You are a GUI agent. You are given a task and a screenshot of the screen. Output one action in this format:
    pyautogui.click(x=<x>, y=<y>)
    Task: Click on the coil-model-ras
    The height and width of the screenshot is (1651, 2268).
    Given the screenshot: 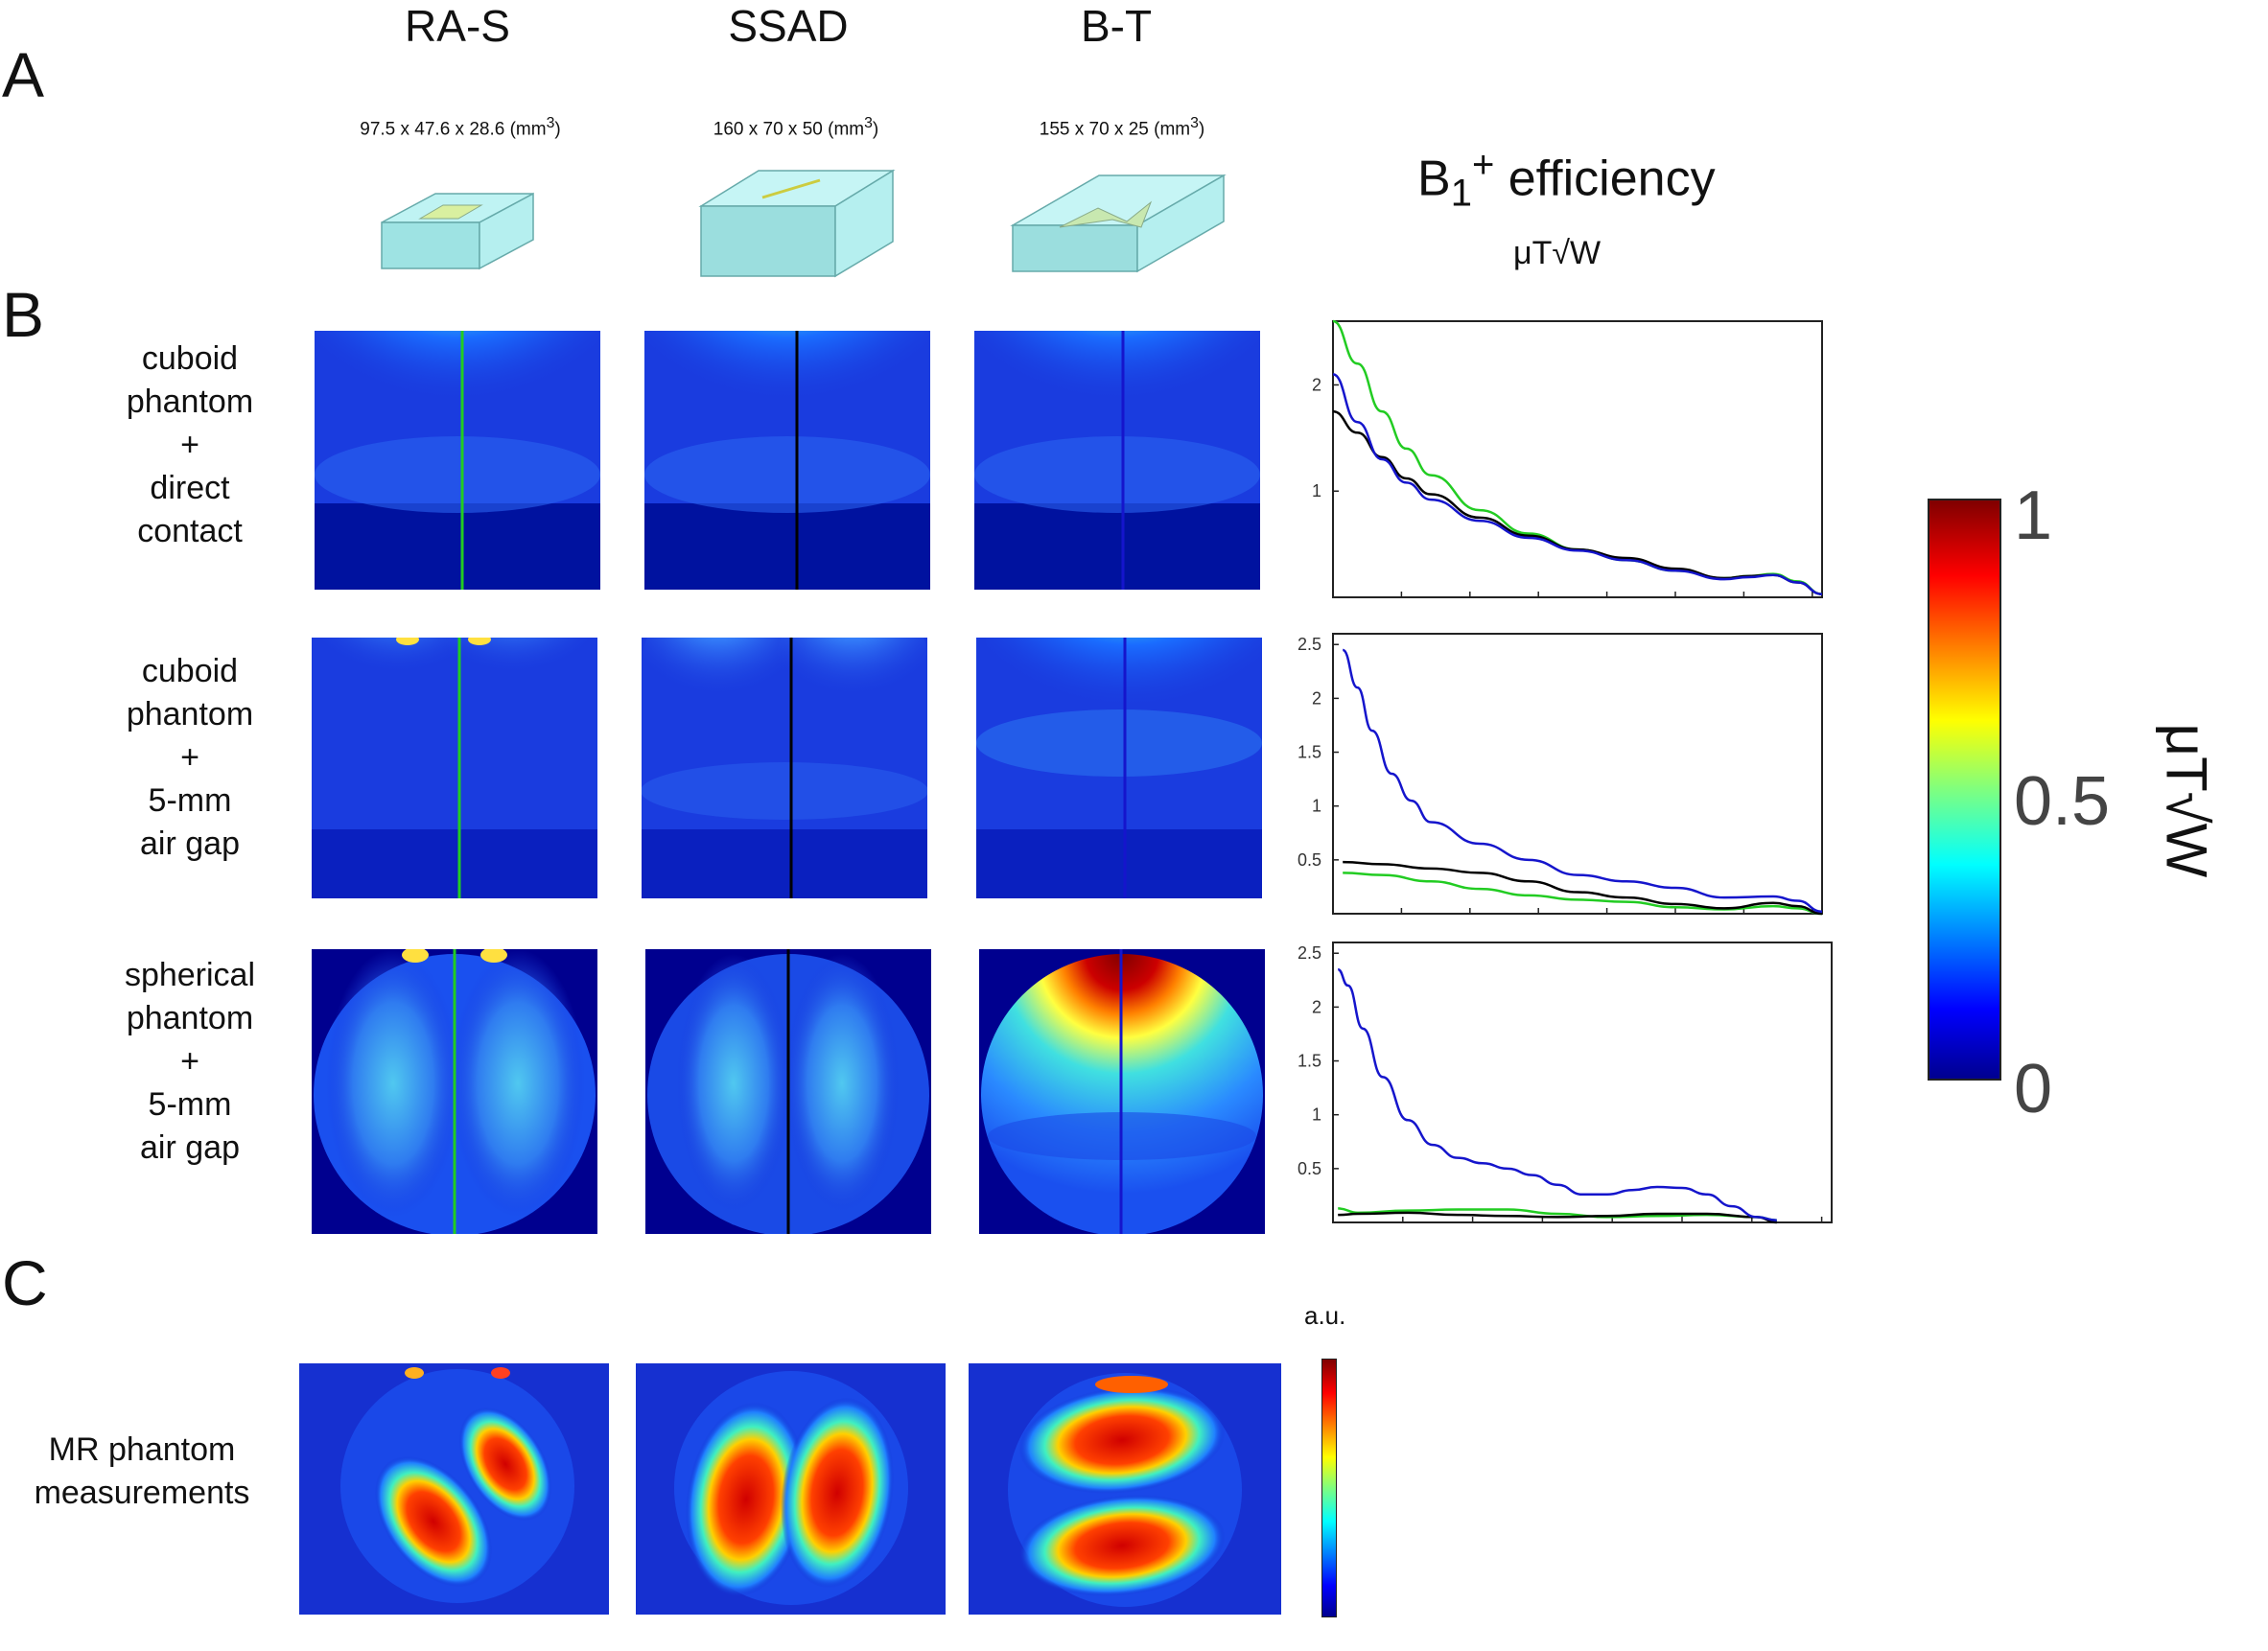 What is the action you would take?
    pyautogui.click(x=458, y=231)
    